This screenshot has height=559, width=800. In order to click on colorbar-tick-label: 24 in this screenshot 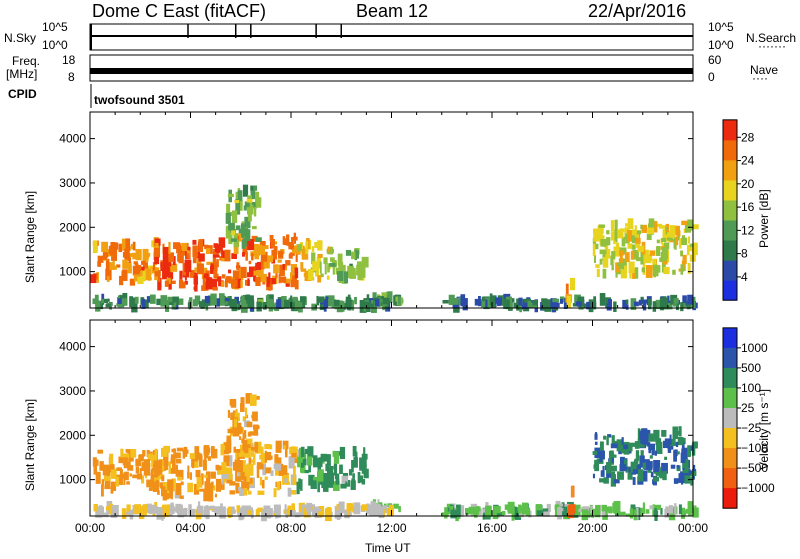, I will do `click(748, 161)`.